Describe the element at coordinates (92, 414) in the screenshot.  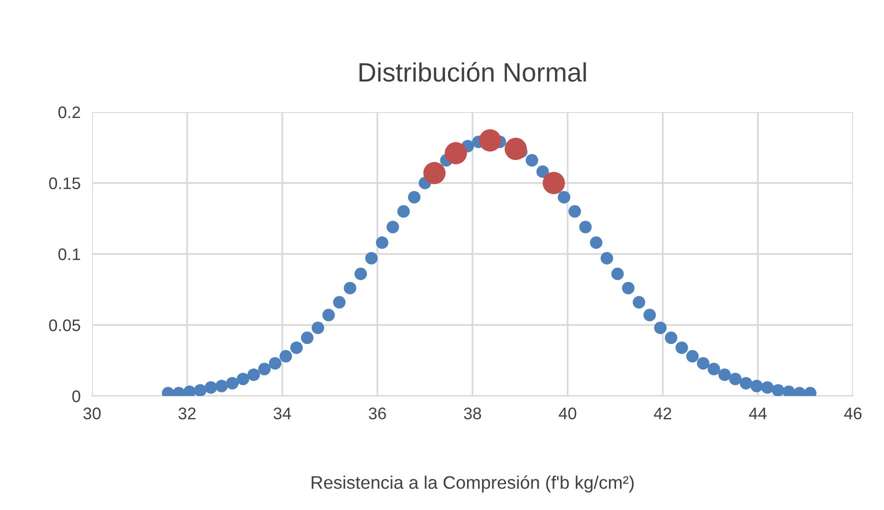
I see `x-tick-label: 30` at that location.